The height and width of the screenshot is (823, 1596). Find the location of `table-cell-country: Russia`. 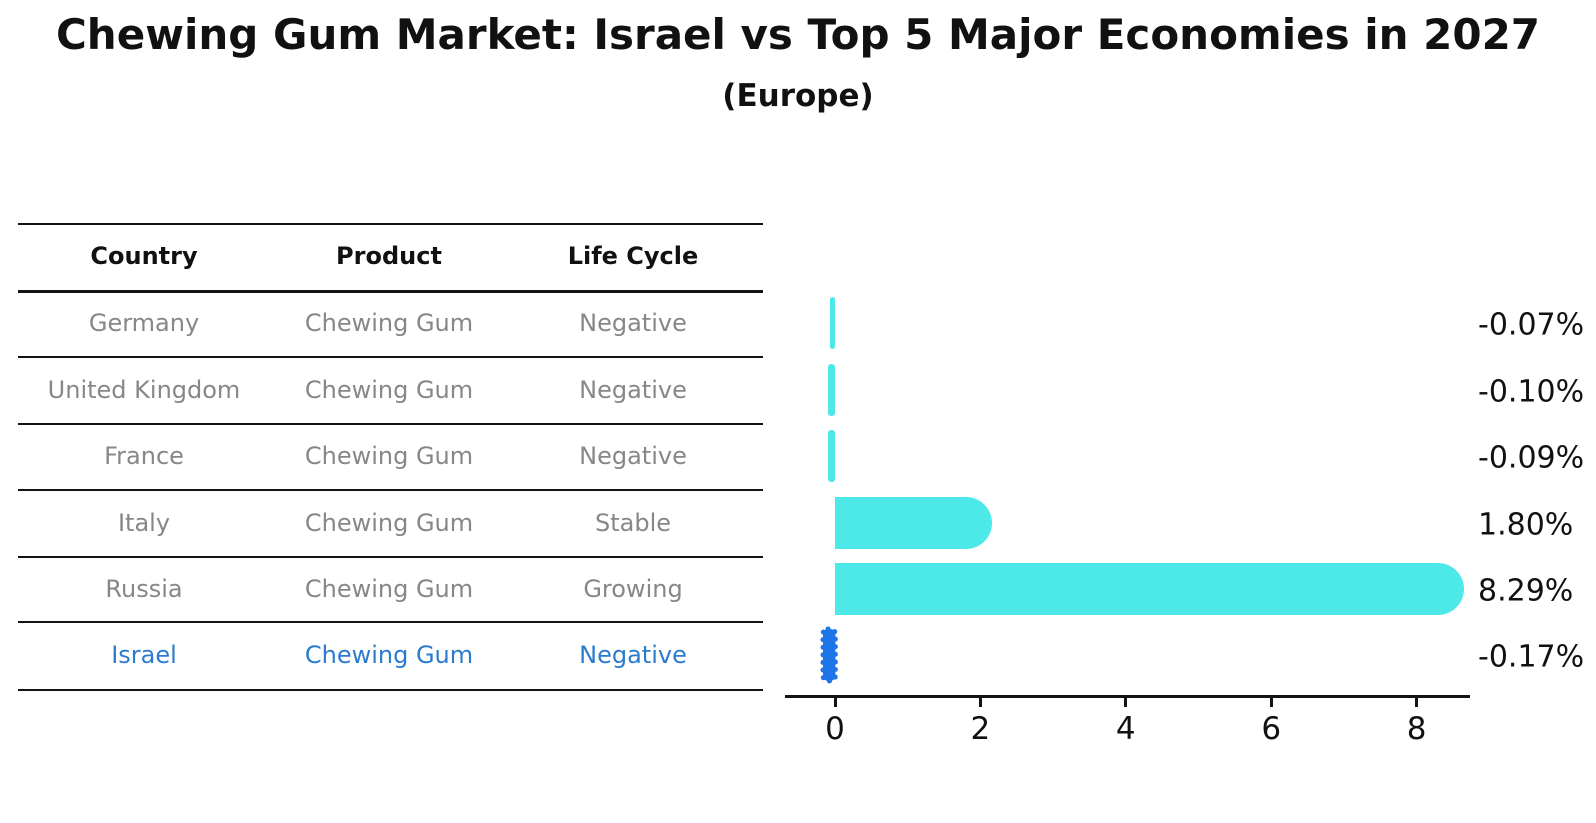

table-cell-country: Russia is located at coordinates (144, 588).